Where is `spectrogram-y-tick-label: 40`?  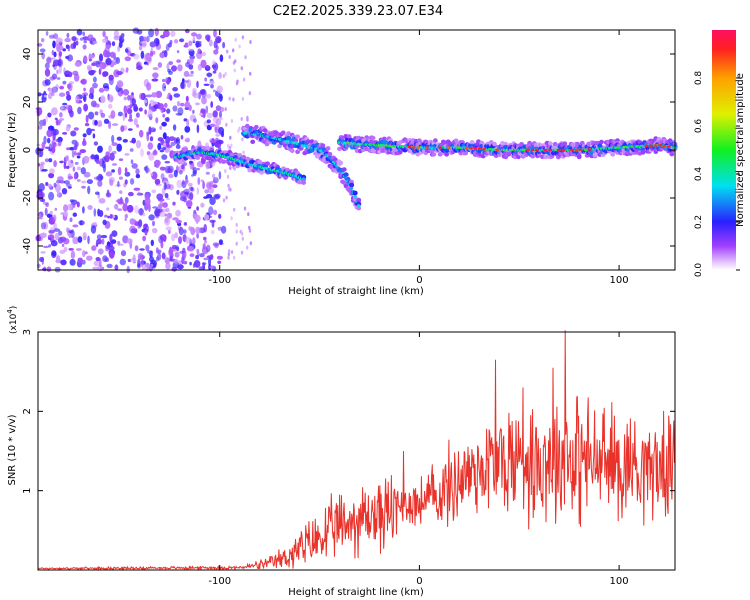
spectrogram-y-tick-label: 40 is located at coordinates (27, 54).